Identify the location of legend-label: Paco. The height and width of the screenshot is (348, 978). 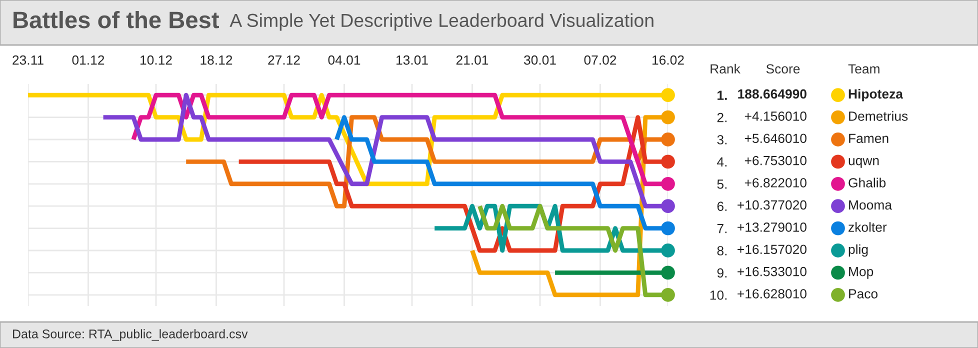
(863, 293).